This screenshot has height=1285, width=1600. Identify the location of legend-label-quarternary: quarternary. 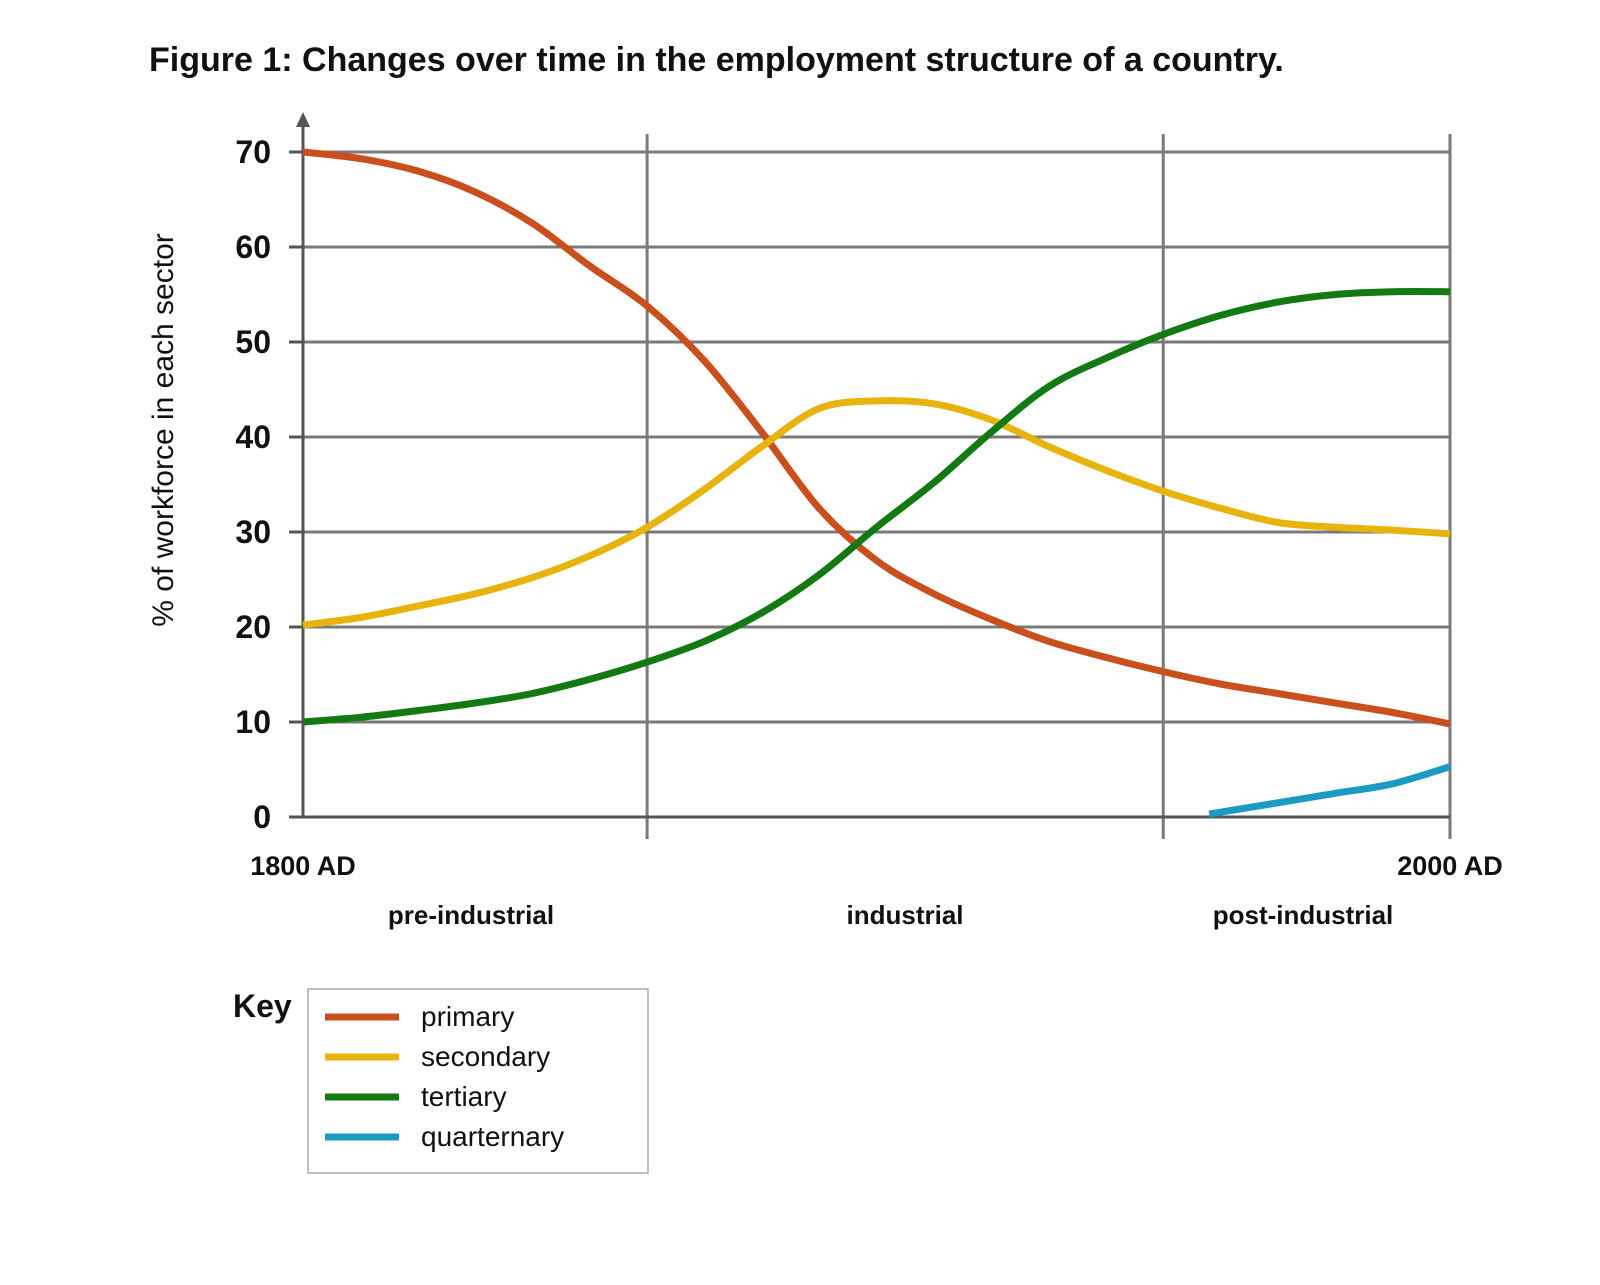
(492, 1136).